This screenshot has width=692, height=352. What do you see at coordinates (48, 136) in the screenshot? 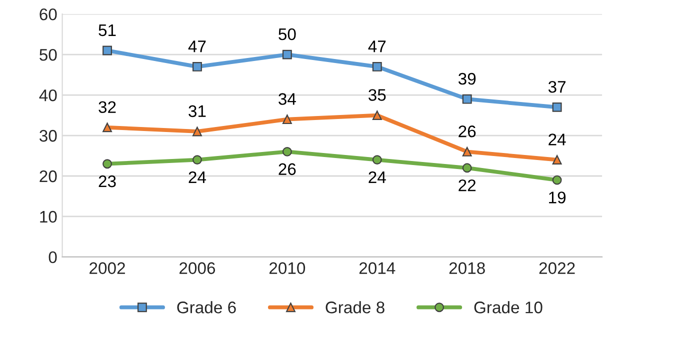
I see `y-tick-label: 30` at bounding box center [48, 136].